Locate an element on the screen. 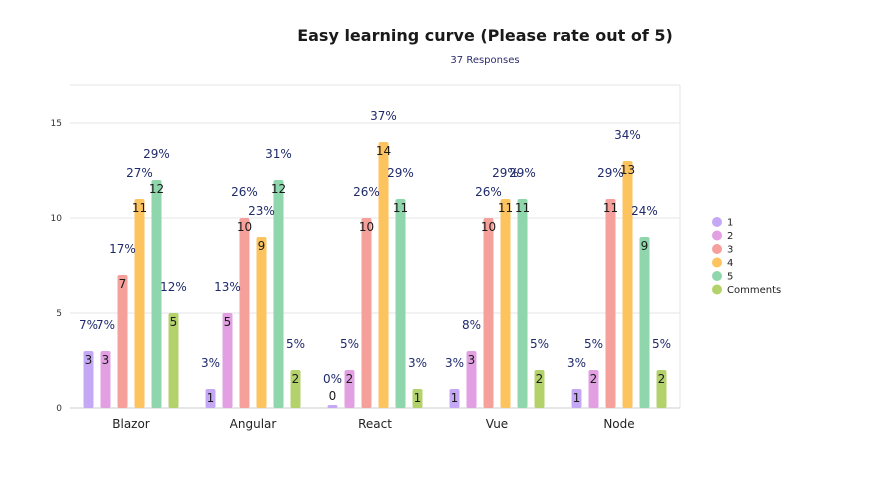 Image resolution: width=883 pixels, height=484 pixels. bar-percent-label: 13% is located at coordinates (227, 287).